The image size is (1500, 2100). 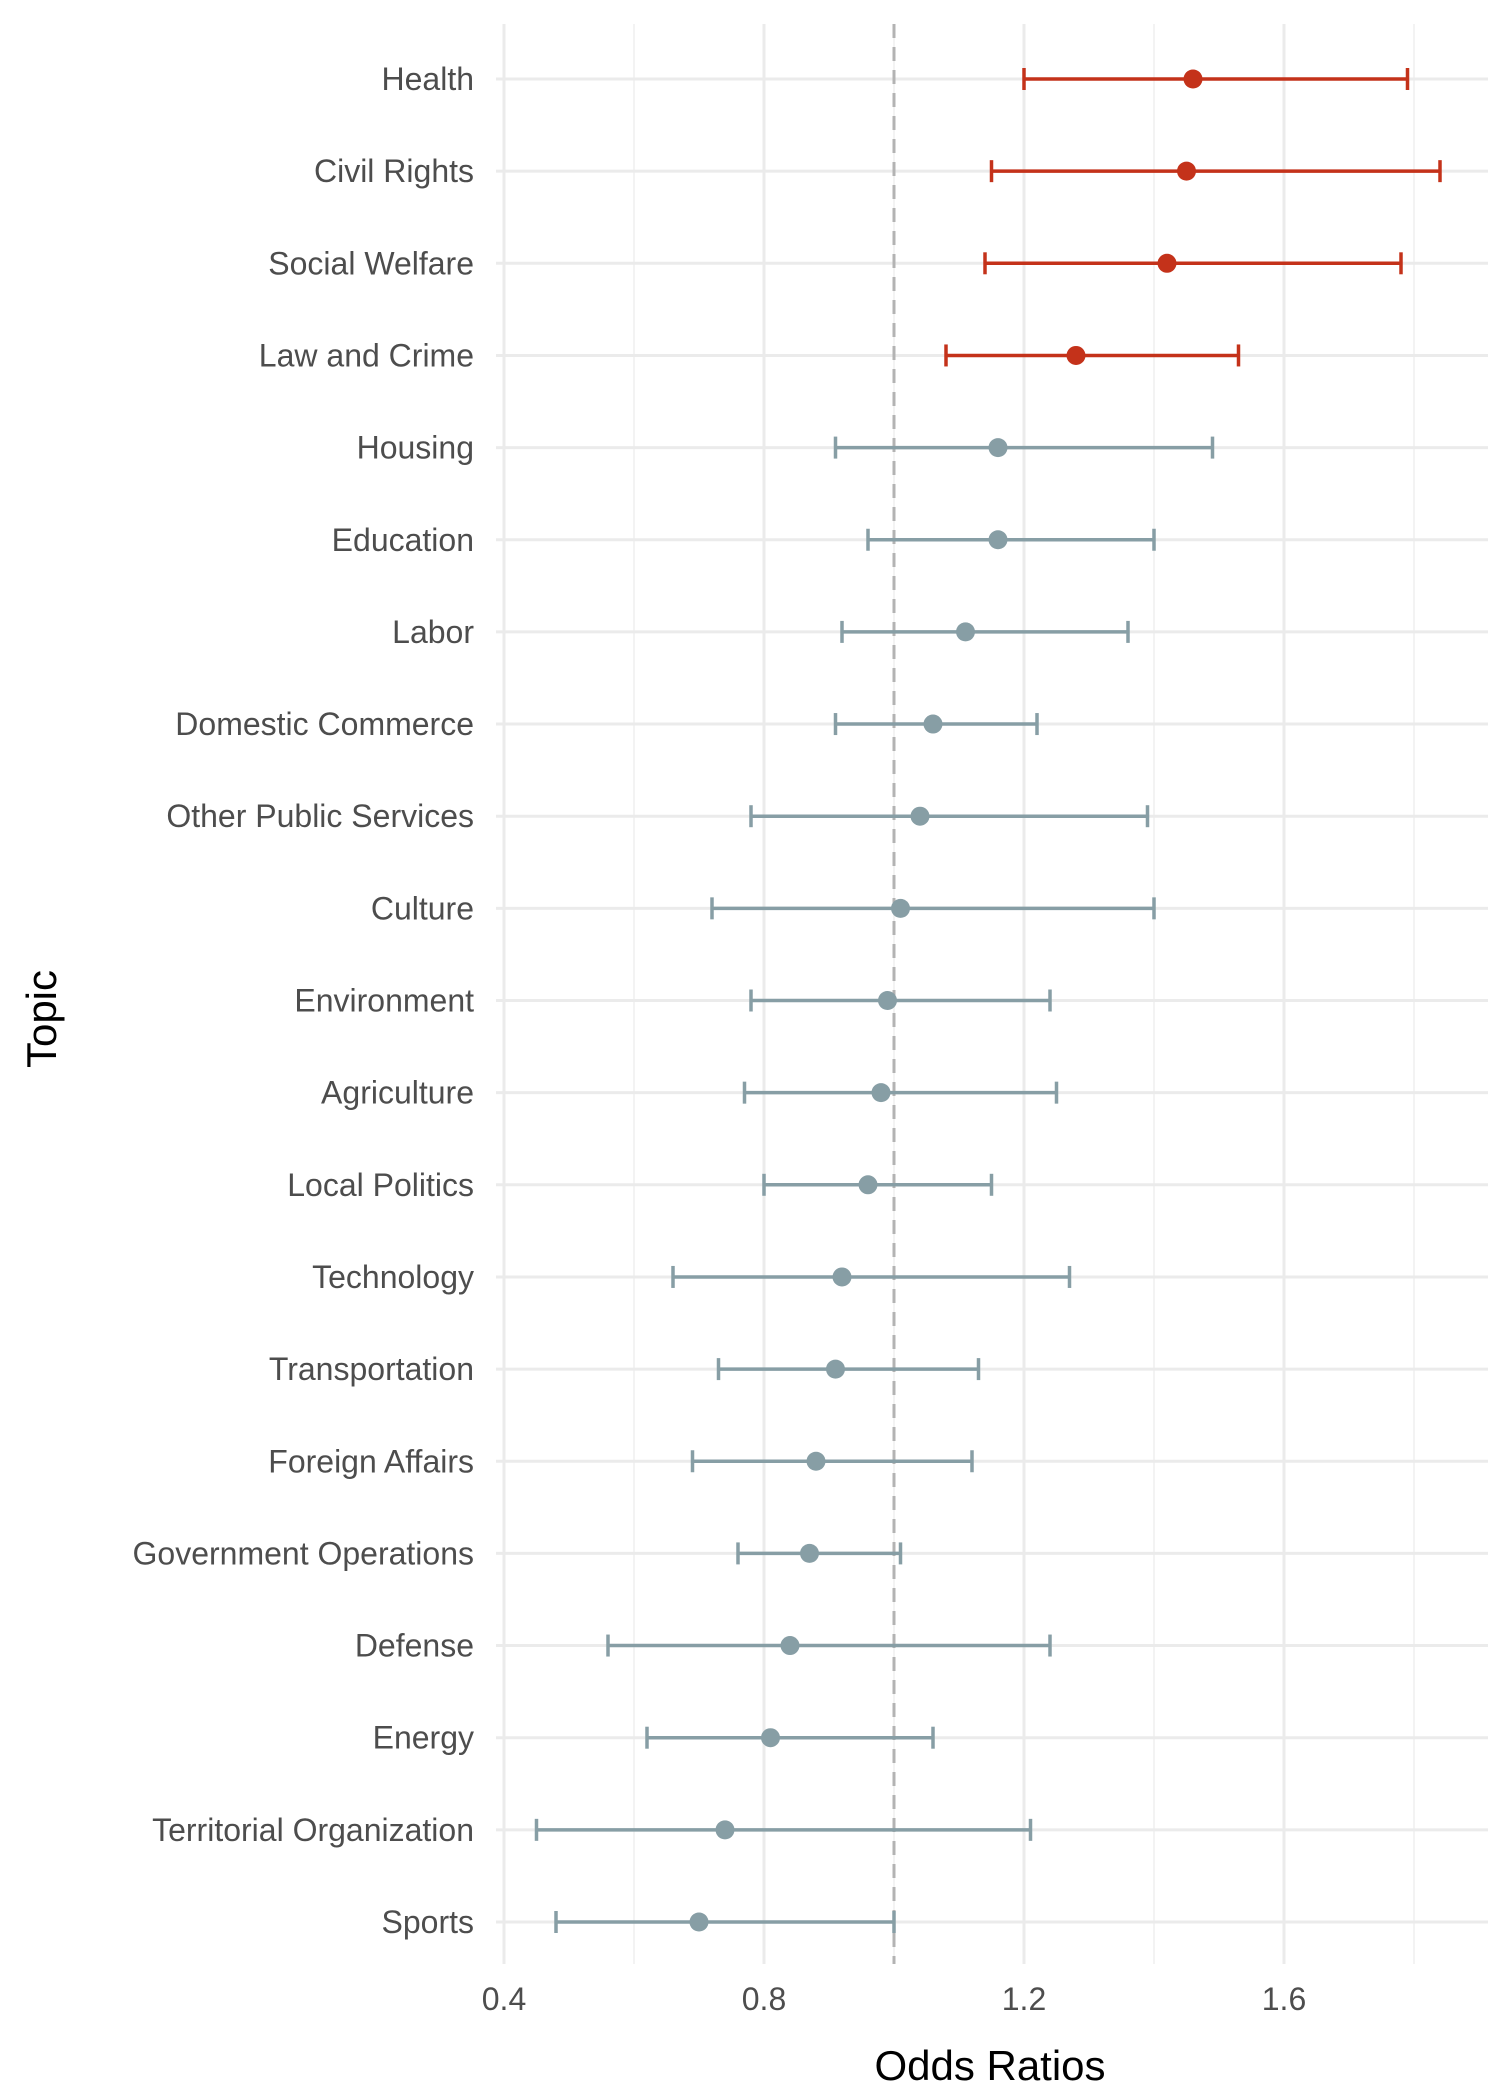 I want to click on y-tick-label: Sports, so click(x=428, y=1922).